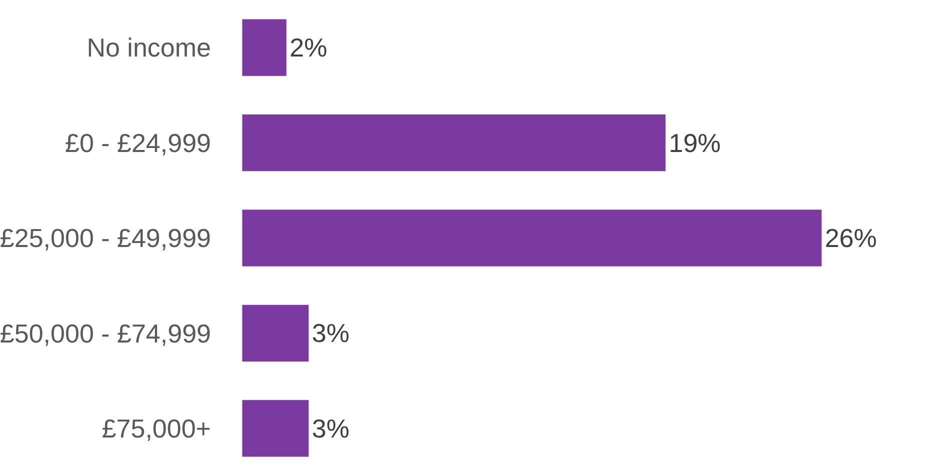  I want to click on data-label: 2%, so click(309, 47).